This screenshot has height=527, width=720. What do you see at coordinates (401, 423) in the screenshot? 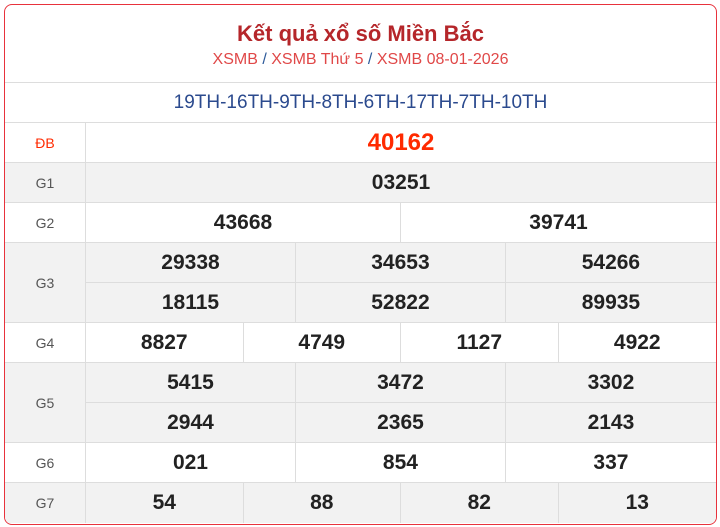
I see `prize-number: 2365` at bounding box center [401, 423].